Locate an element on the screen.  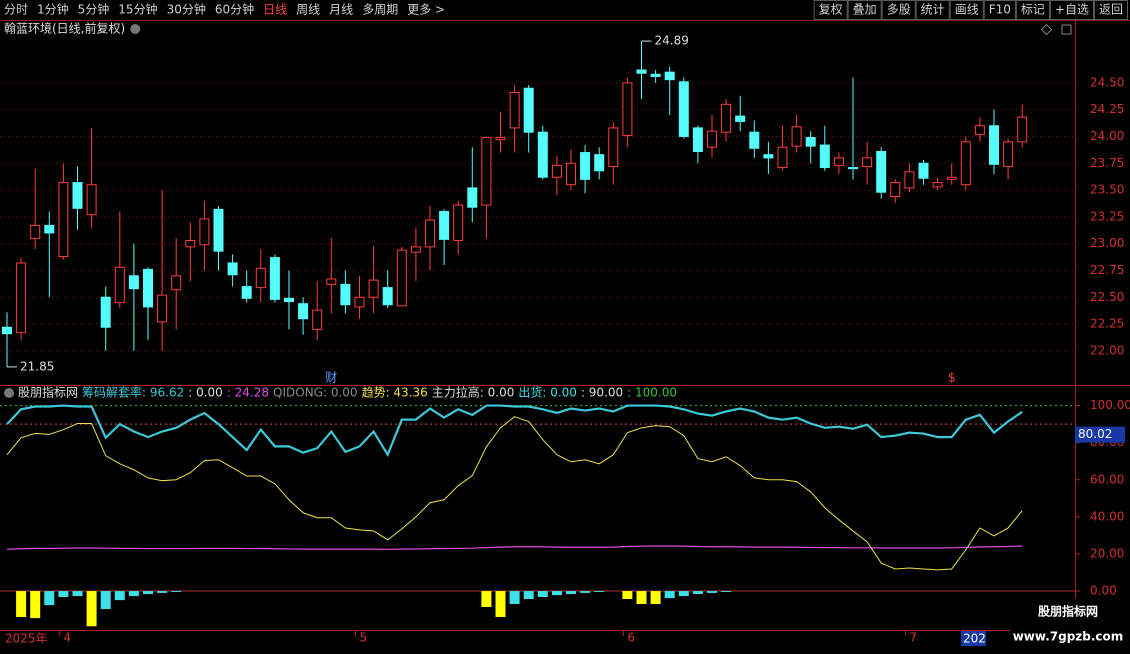
legend-entry: 趋势: 43.36 is located at coordinates (395, 393).